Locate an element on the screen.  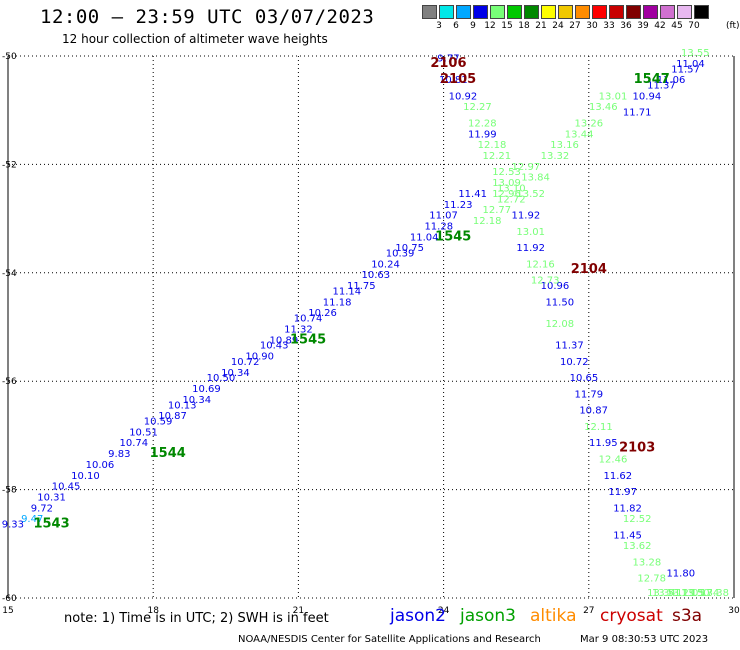
wave-height-value: 13.84 is located at coordinates (535, 178).